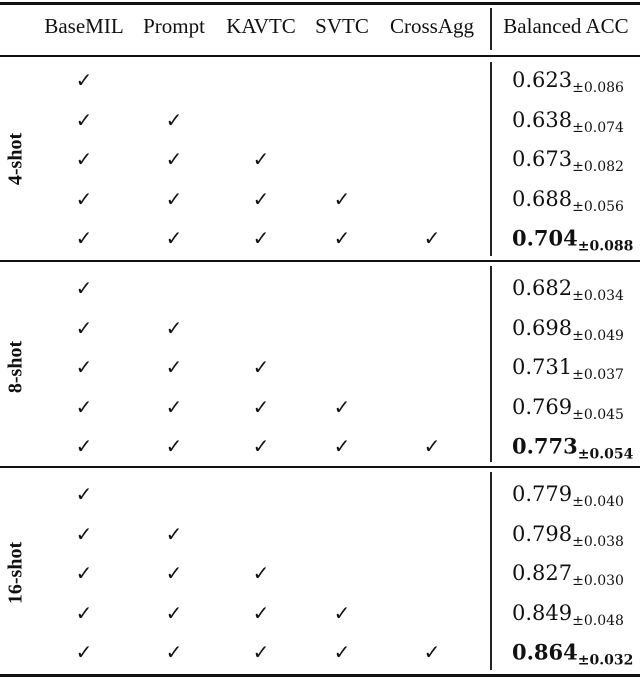  I want to click on acc-mean: 0.698, so click(542, 327).